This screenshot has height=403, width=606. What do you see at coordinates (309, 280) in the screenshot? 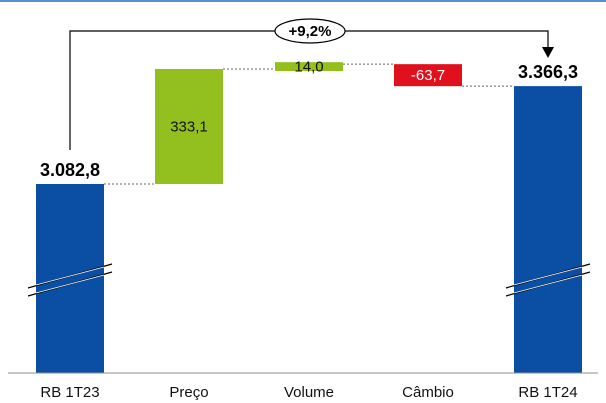
I see `axis-breaks` at bounding box center [309, 280].